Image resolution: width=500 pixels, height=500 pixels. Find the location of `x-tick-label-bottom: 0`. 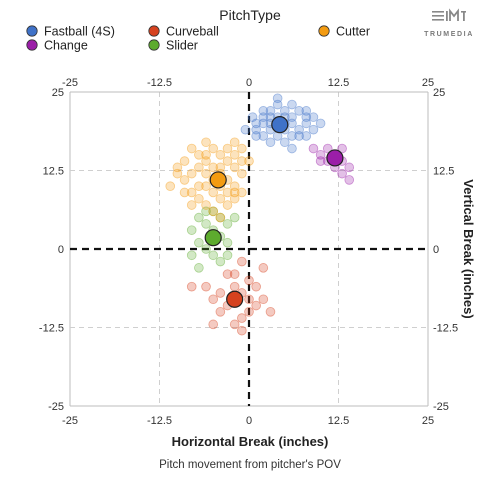

x-tick-label-bottom: 0 is located at coordinates (249, 421).